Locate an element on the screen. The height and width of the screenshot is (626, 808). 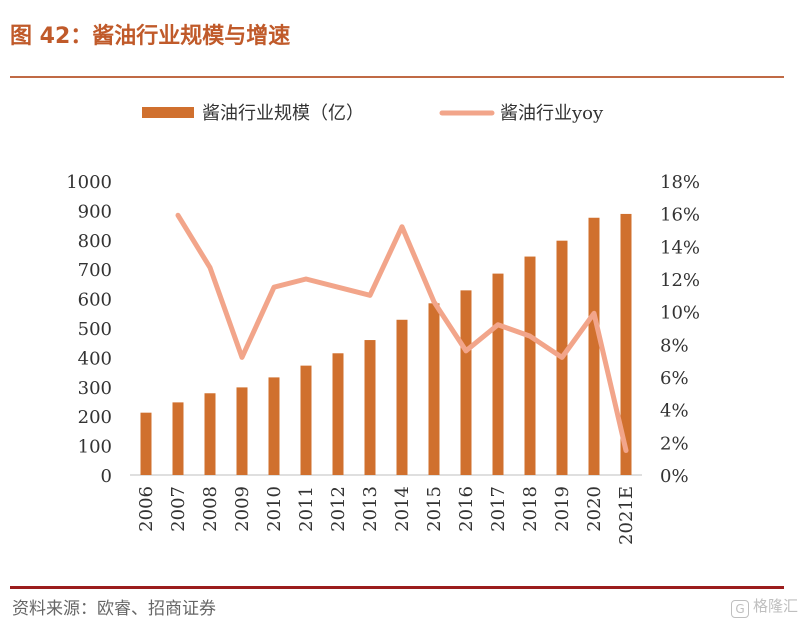
right-tick-label: 2% is located at coordinates (674, 443).